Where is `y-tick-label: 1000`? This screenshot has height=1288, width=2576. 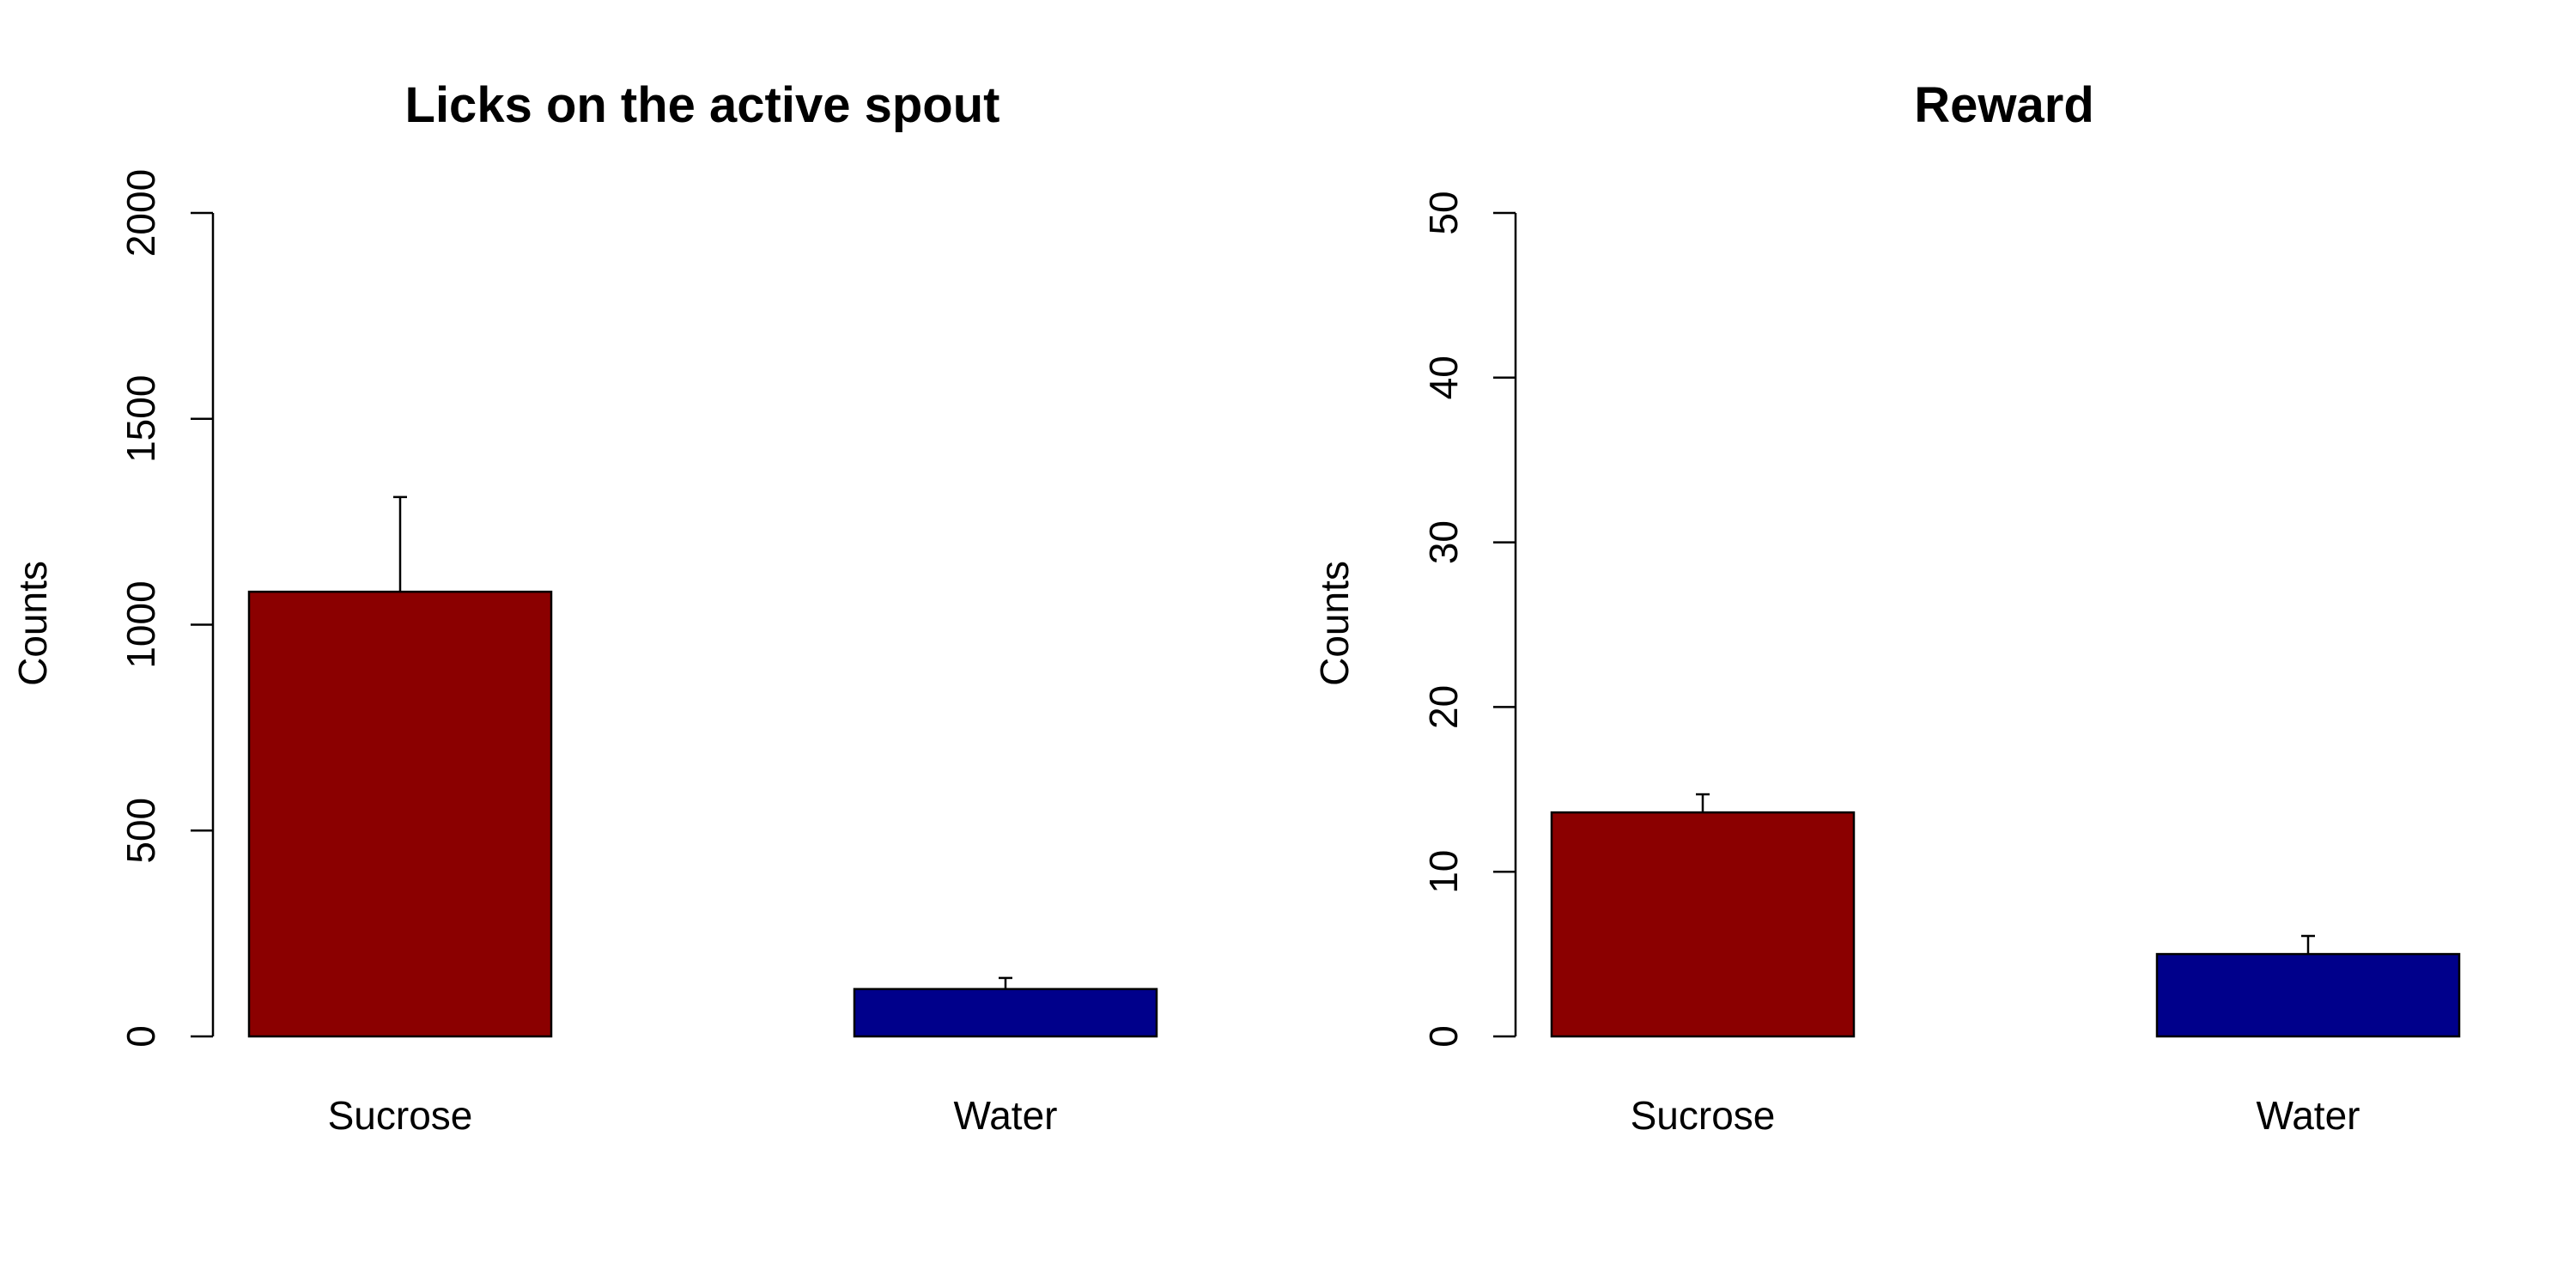
y-tick-label: 1000 is located at coordinates (140, 624).